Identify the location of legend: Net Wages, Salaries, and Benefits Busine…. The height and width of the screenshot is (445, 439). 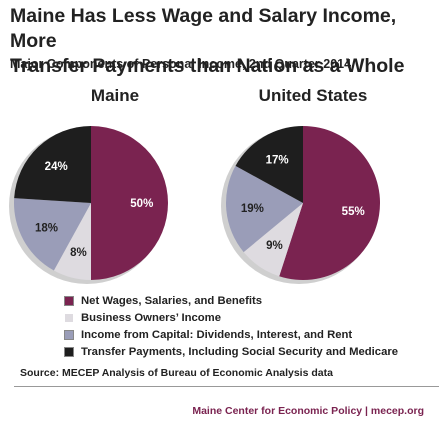
(249, 327).